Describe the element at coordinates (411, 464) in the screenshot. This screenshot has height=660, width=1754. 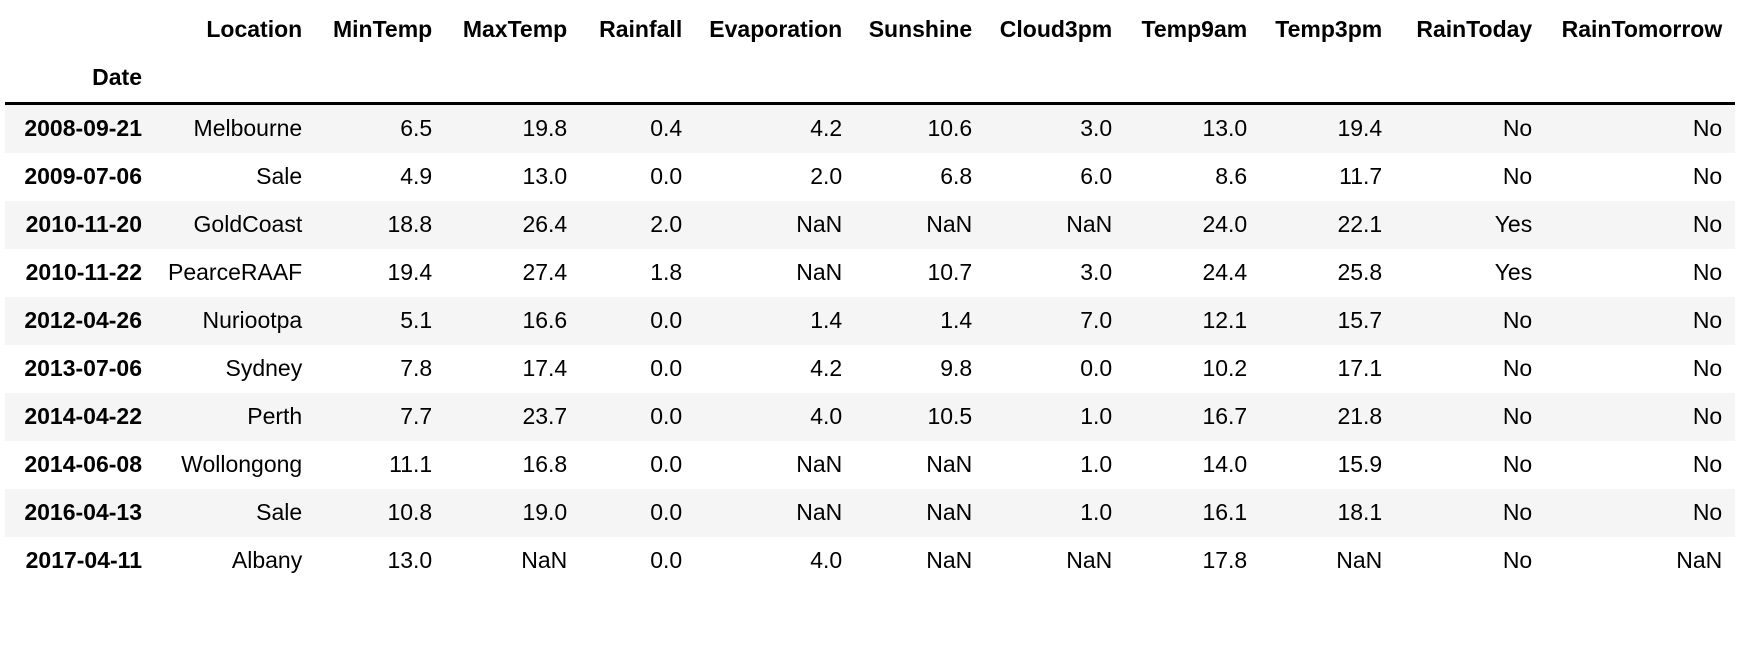
I see `cell-mintemp: 11.1` at that location.